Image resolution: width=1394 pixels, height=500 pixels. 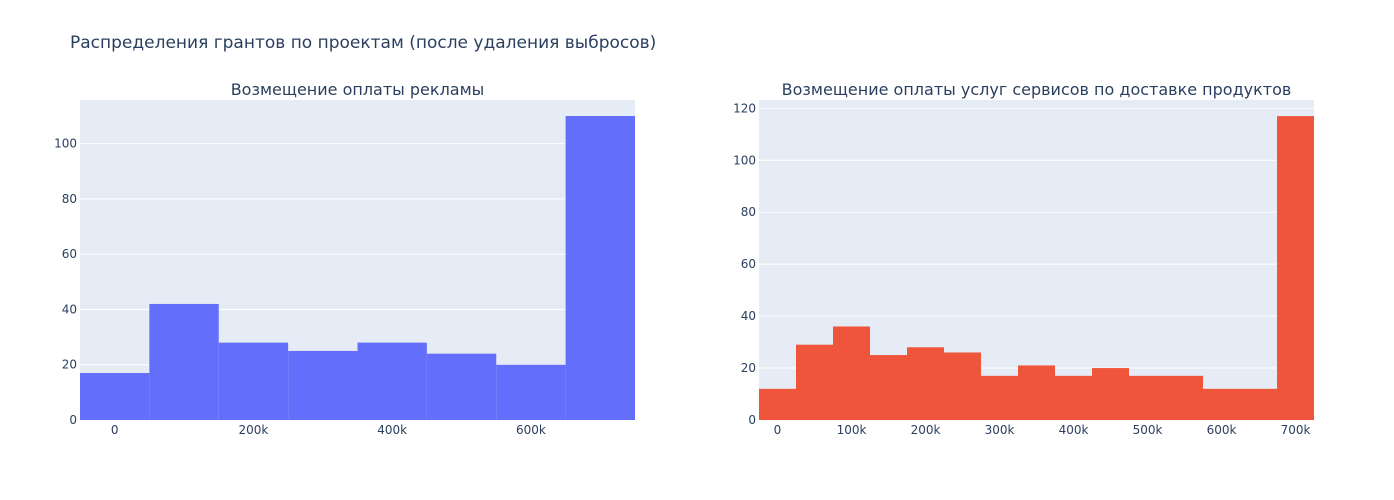 I want to click on x-tick-label: 100k, so click(x=852, y=430).